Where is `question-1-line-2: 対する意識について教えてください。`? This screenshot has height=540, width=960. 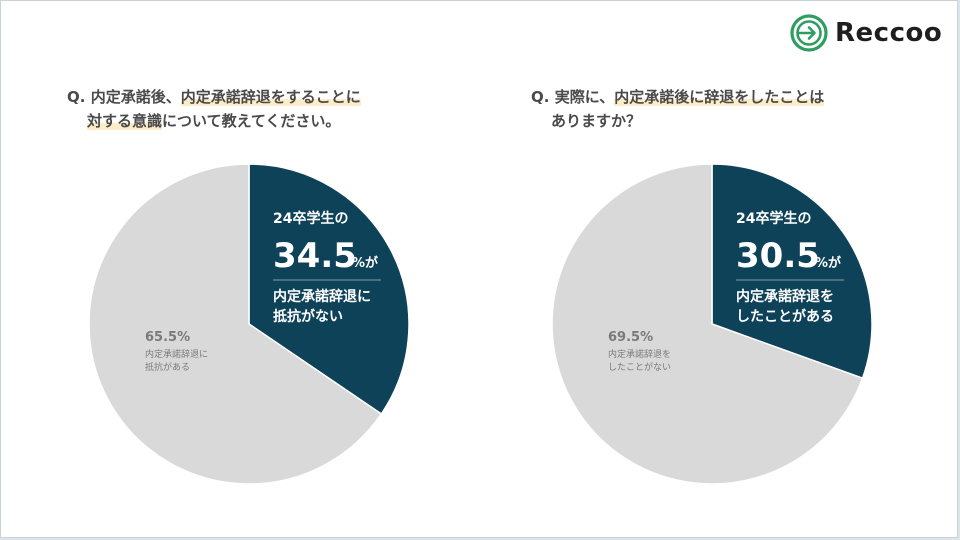 question-1-line-2: 対する意識について教えてください。 is located at coordinates (214, 121).